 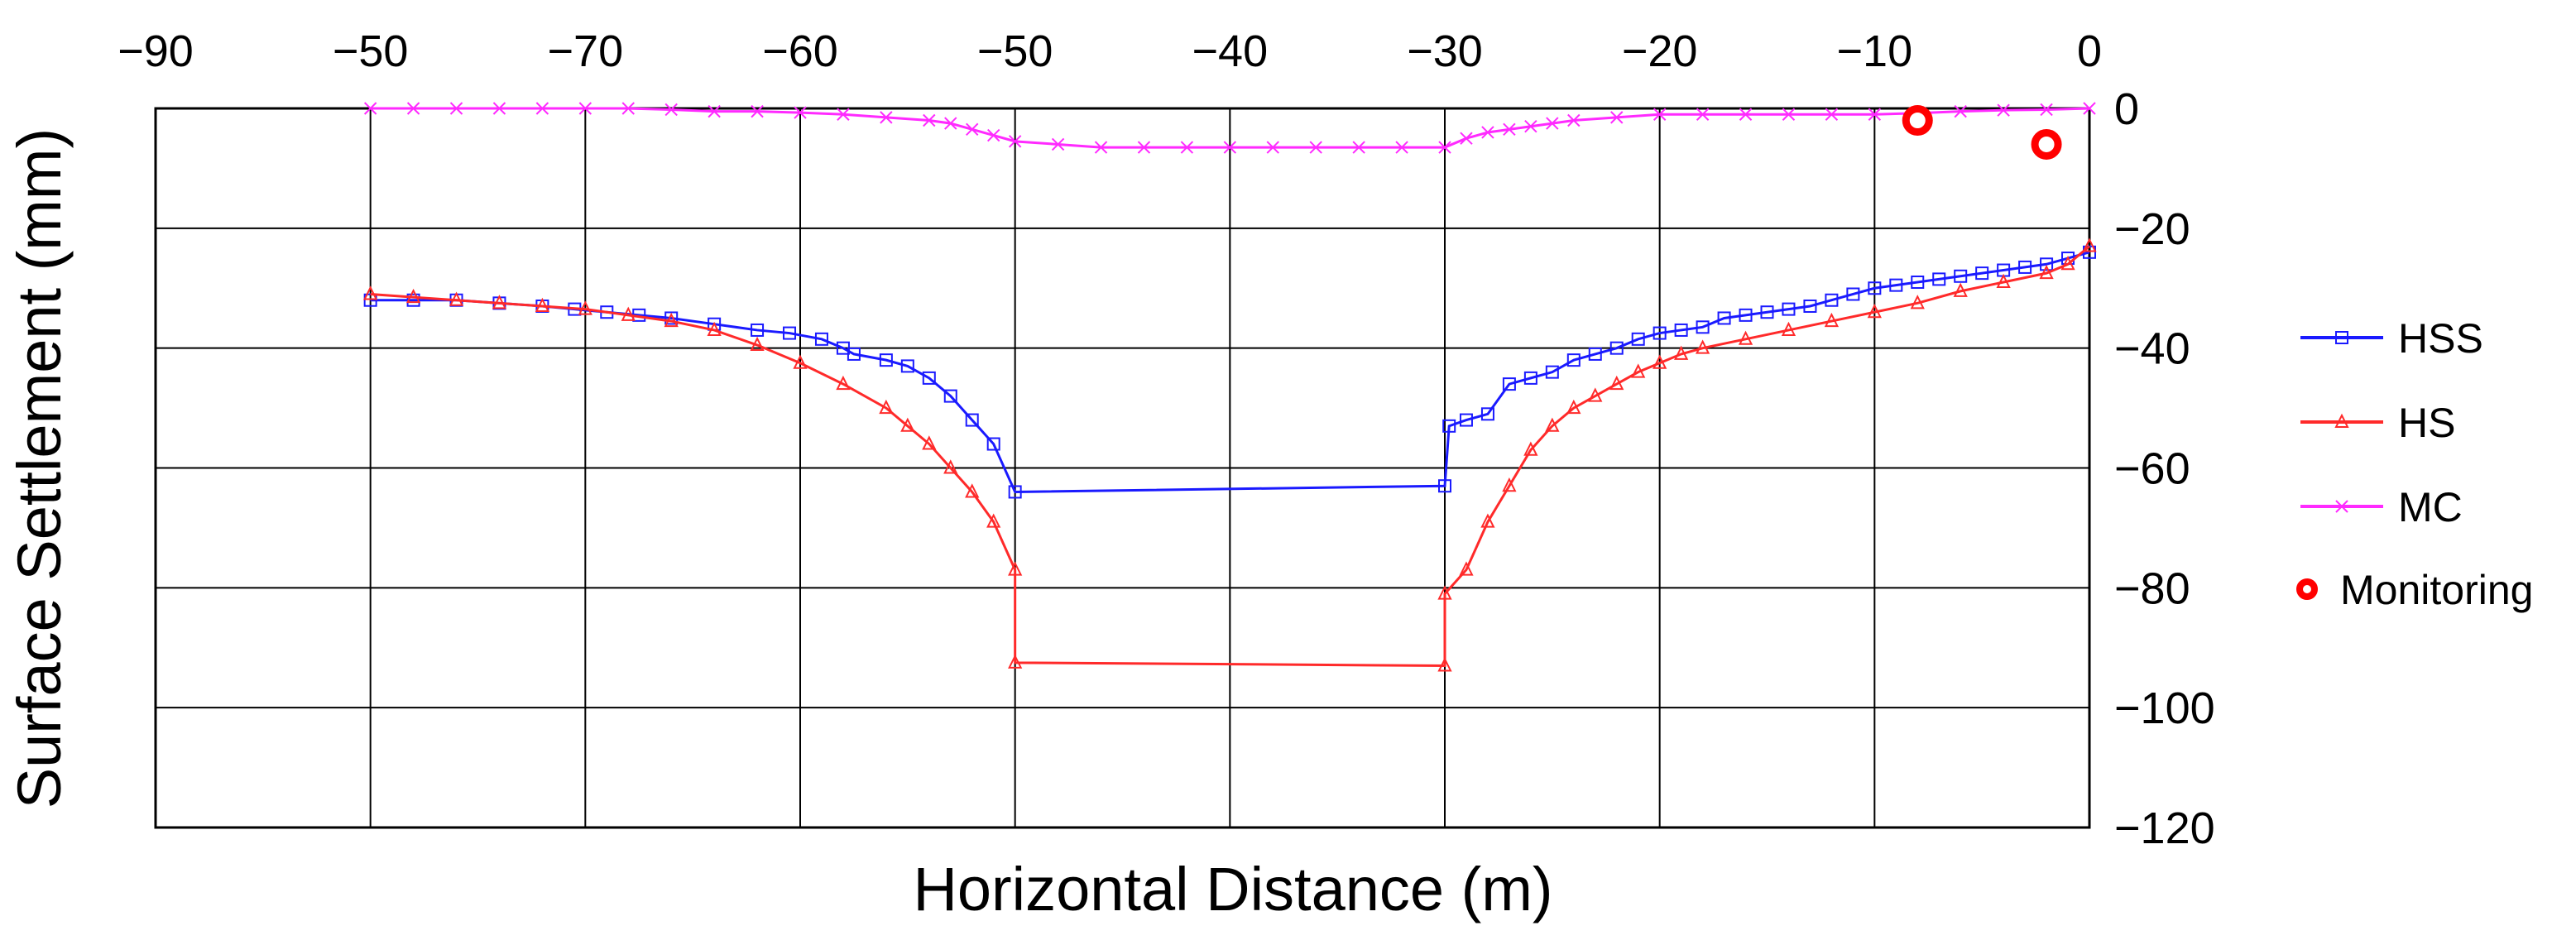 What do you see at coordinates (2307, 589) in the screenshot?
I see `legend-marker-monitoring` at bounding box center [2307, 589].